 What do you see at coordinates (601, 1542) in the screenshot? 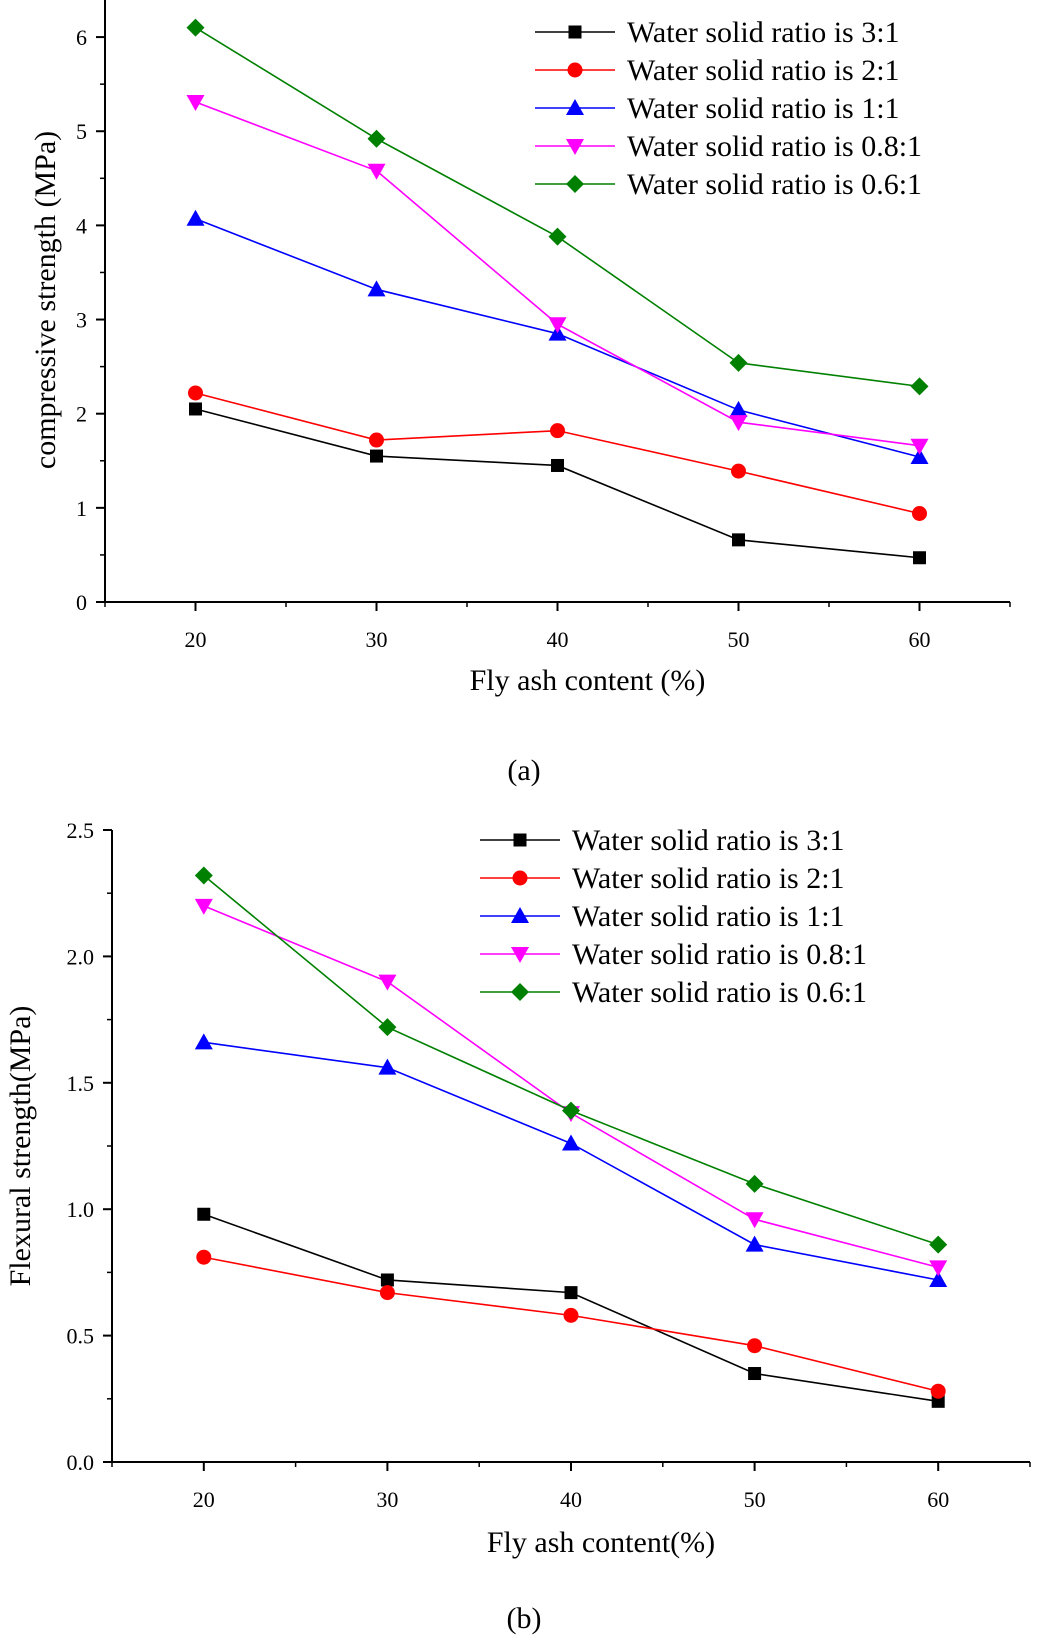
I see `x-axis-title: Fly ash content(%)` at bounding box center [601, 1542].